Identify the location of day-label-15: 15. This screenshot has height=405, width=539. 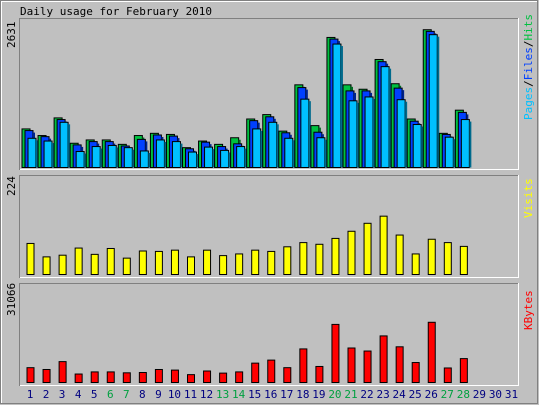
(254, 394).